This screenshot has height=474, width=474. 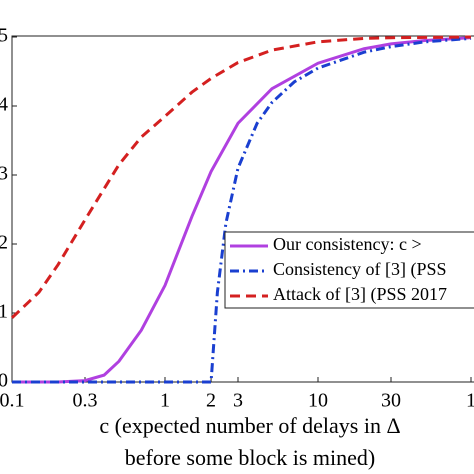 What do you see at coordinates (250, 457) in the screenshot?
I see `x-axis-label: before some block is mined)` at bounding box center [250, 457].